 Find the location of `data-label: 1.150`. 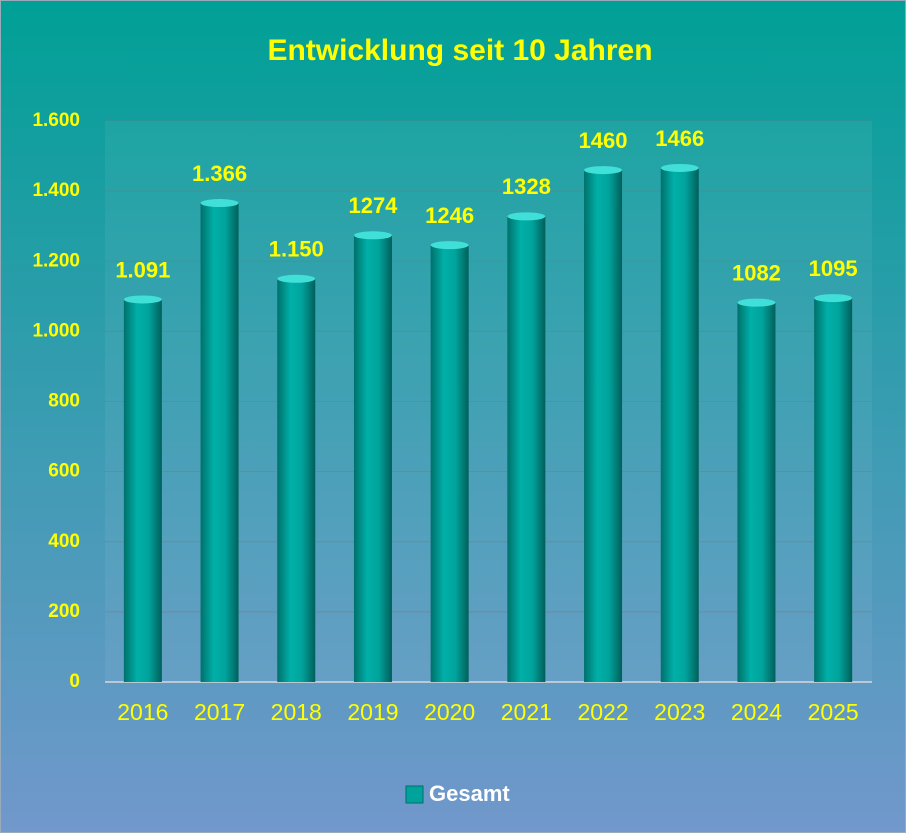

data-label: 1.150 is located at coordinates (296, 249).